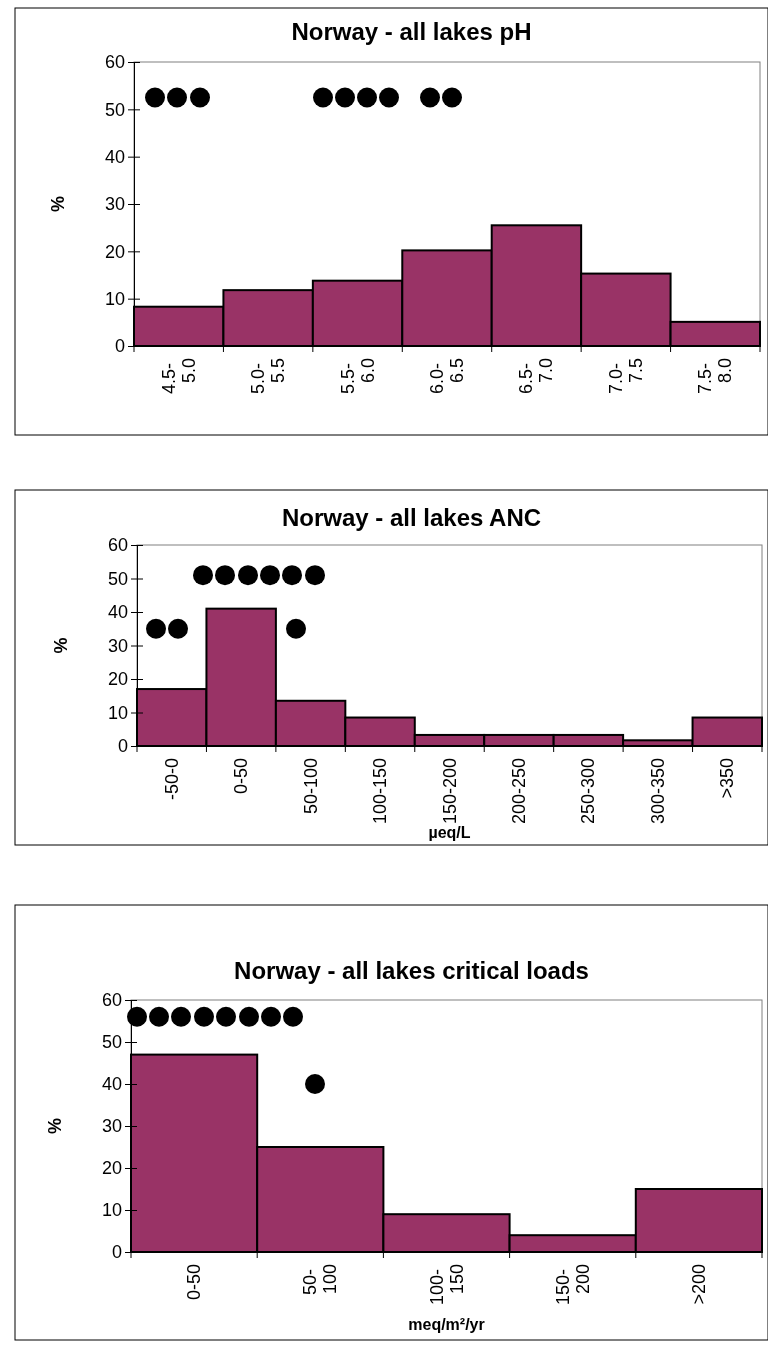 Image resolution: width=768 pixels, height=1348 pixels. What do you see at coordinates (588, 791) in the screenshot?
I see `x-tick-label: 250-300` at bounding box center [588, 791].